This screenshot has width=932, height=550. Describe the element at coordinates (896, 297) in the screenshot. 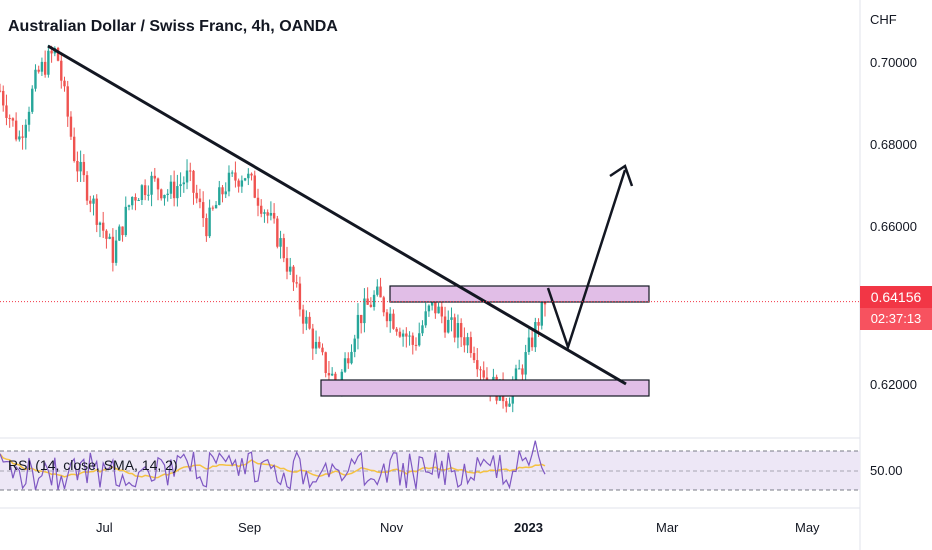

I see `last-price-badge: 0.64156` at that location.